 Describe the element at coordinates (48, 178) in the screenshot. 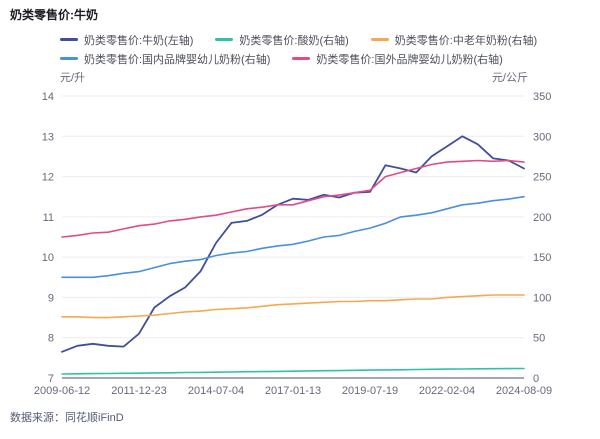

I see `y-axis-tick-left: 12` at that location.